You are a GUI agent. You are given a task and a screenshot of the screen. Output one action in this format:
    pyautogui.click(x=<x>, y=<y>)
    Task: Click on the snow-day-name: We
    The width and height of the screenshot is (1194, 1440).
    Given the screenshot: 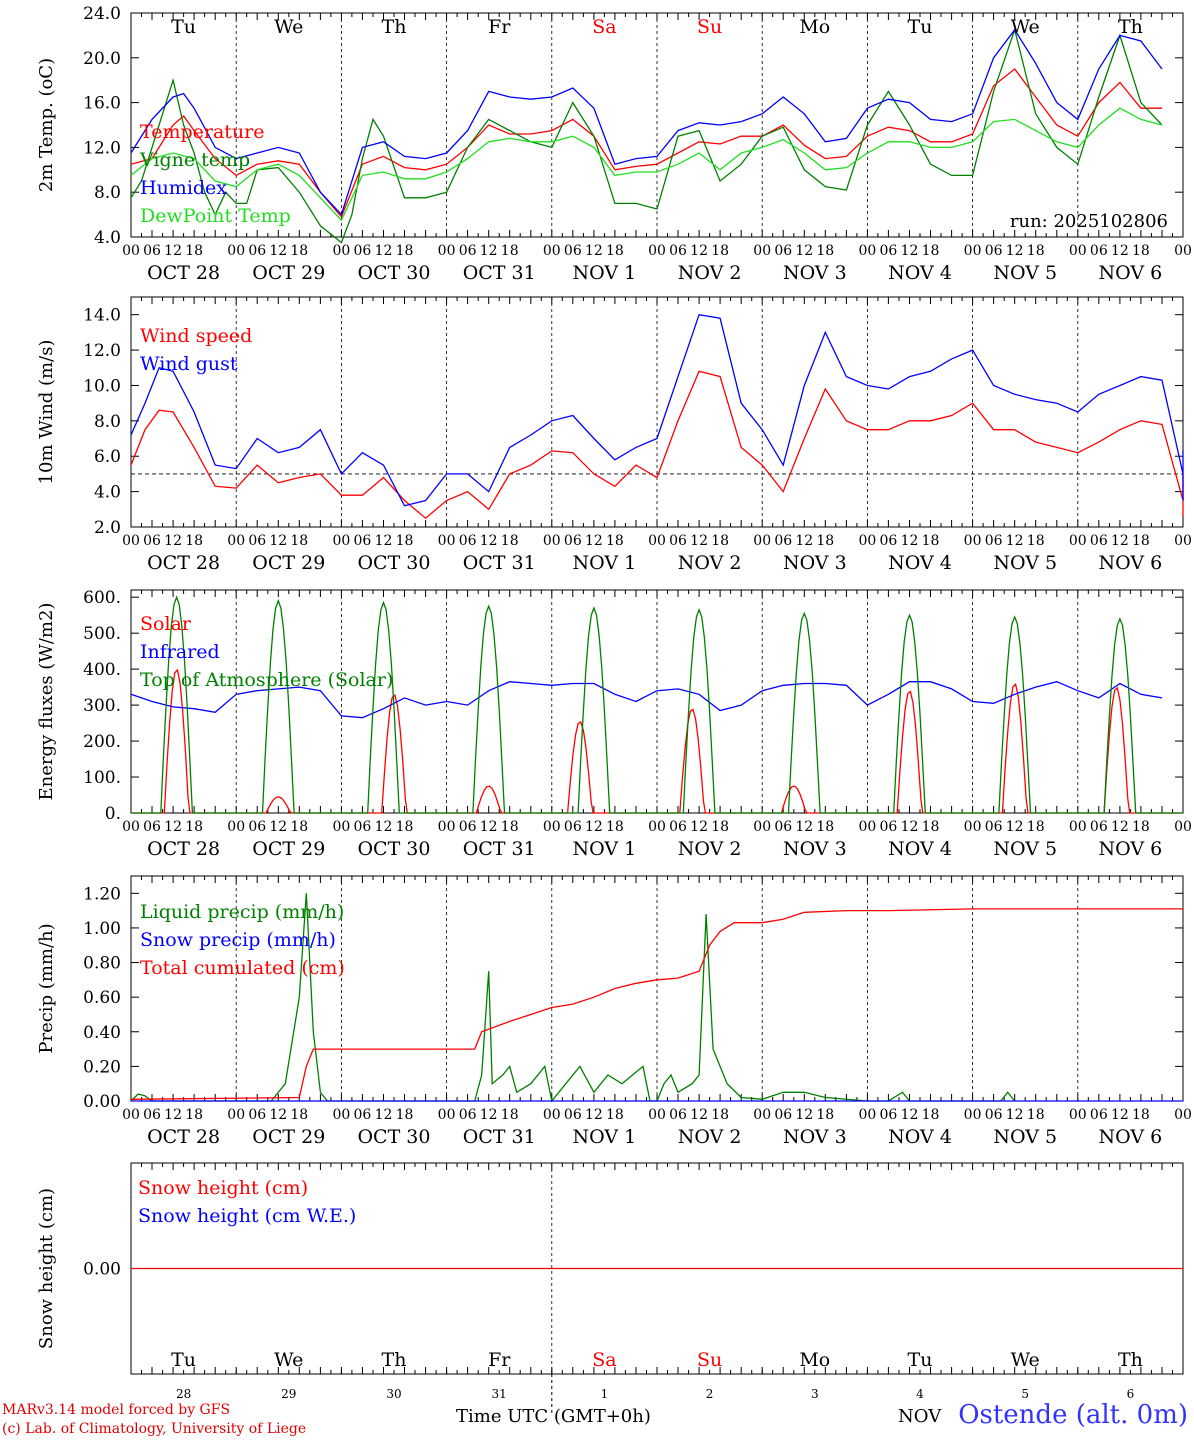 What is the action you would take?
    pyautogui.click(x=288, y=1360)
    